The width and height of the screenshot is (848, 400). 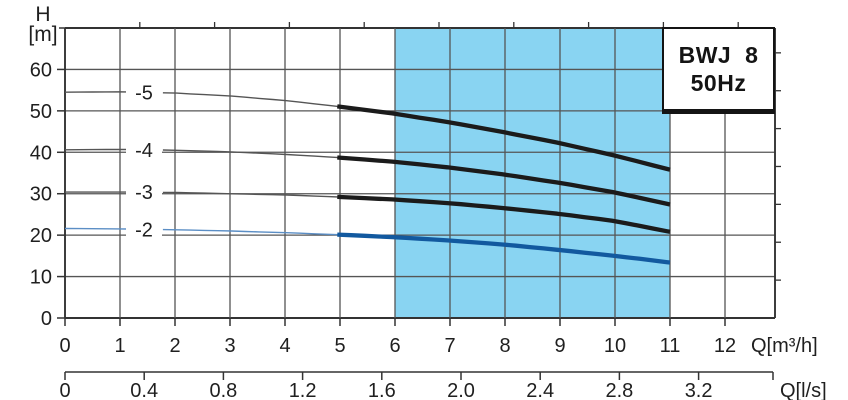 What do you see at coordinates (41, 70) in the screenshot?
I see `y-axis-tick-label: 60` at bounding box center [41, 70].